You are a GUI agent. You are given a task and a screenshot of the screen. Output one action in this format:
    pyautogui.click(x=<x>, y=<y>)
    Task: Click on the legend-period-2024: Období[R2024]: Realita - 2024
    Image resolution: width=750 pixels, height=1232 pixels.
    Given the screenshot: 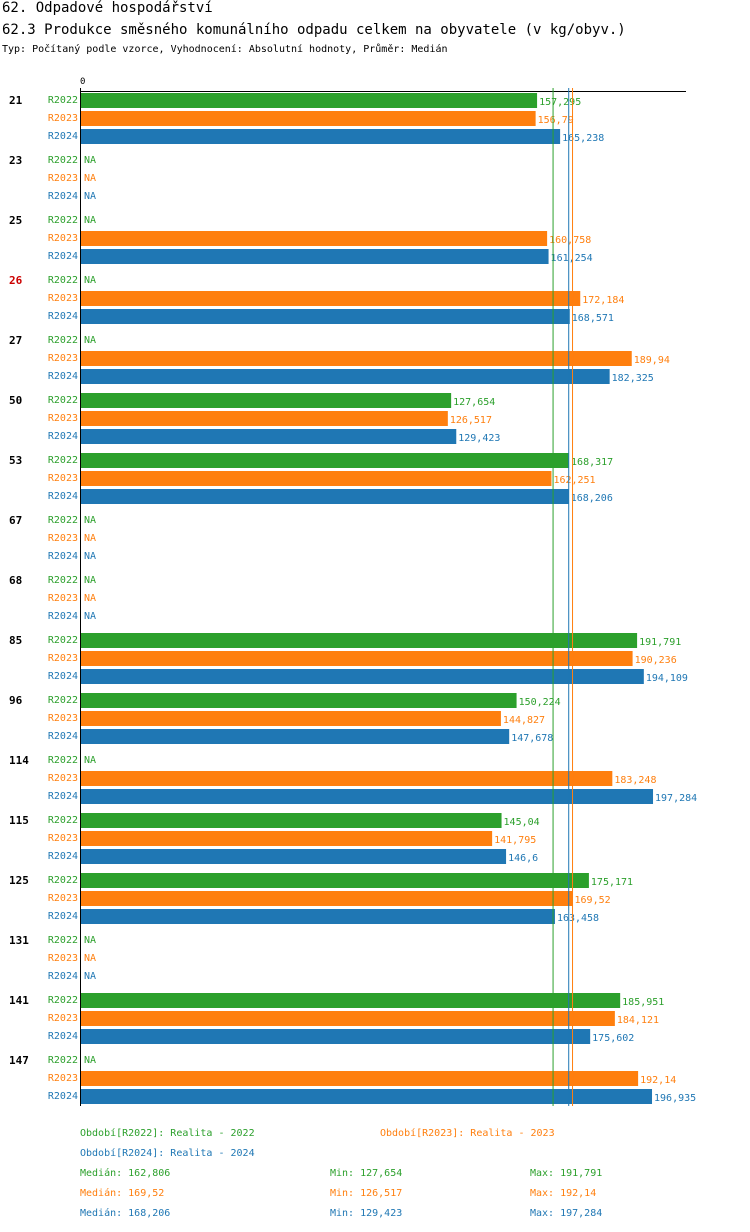 What is the action you would take?
    pyautogui.click(x=167, y=1153)
    